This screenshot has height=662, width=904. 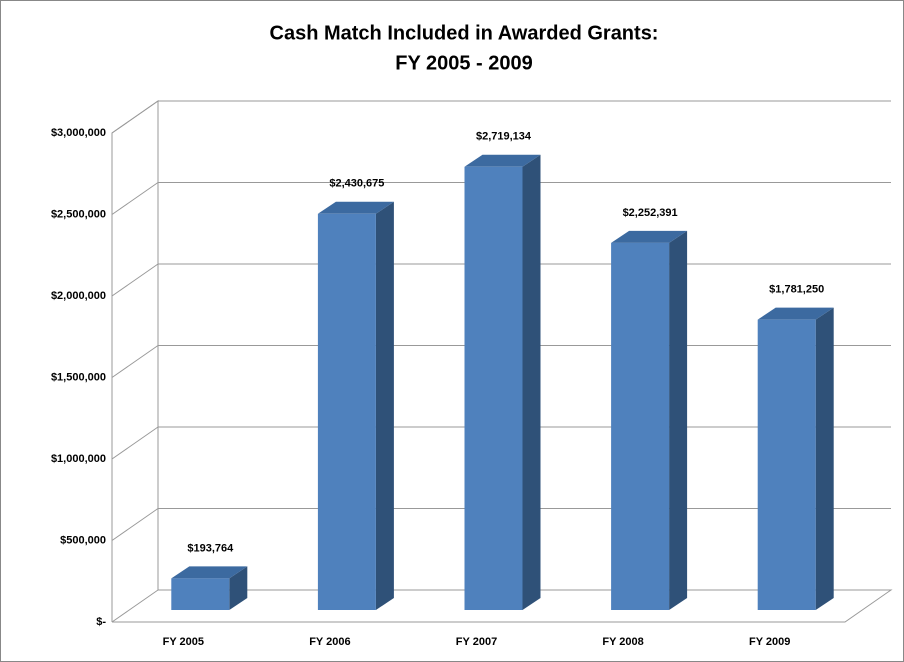 What do you see at coordinates (650, 213) in the screenshot?
I see `value-label: $2,252,391` at bounding box center [650, 213].